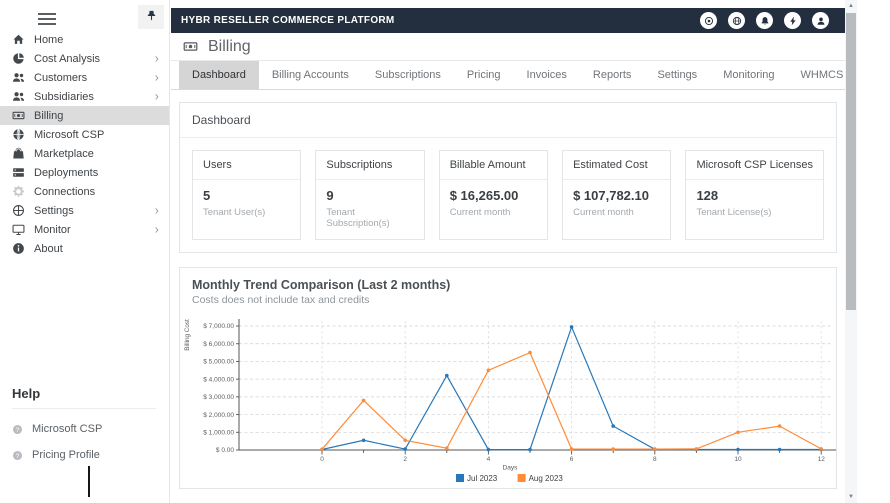 This screenshot has height=503, width=890. What do you see at coordinates (247, 165) in the screenshot?
I see `card-label: Users` at bounding box center [247, 165].